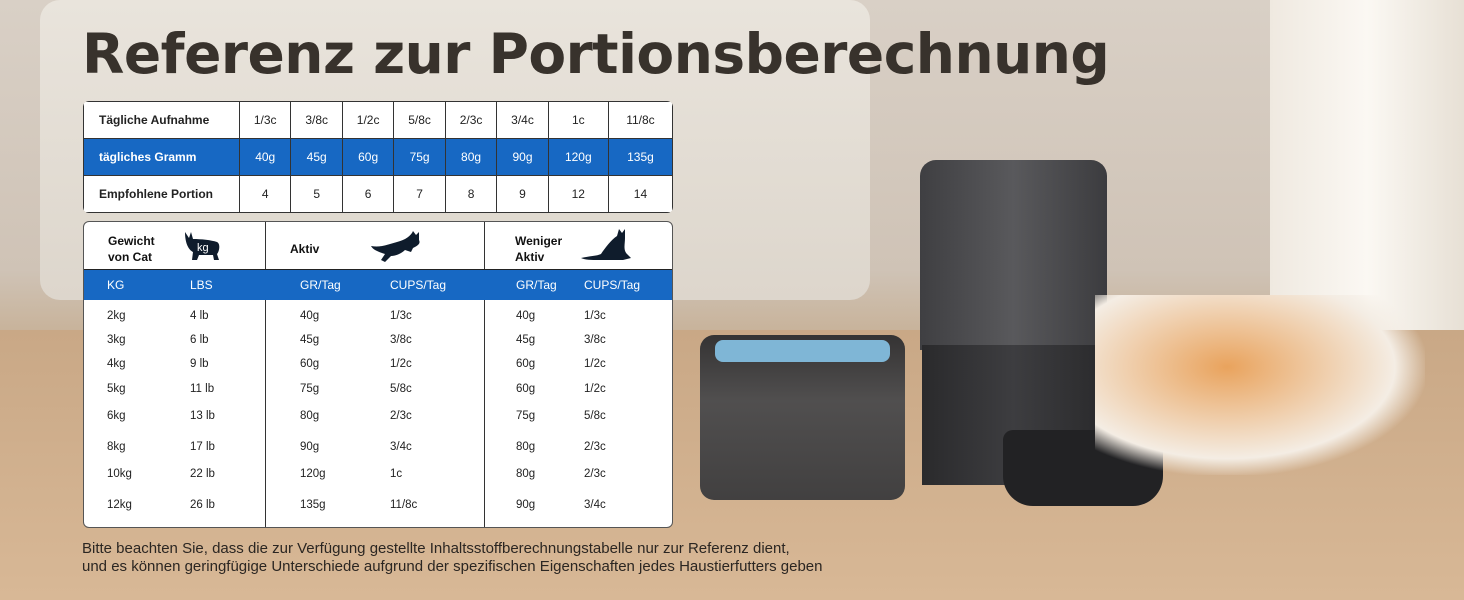  Describe the element at coordinates (116, 285) in the screenshot. I see `subheader-kg: KG` at that location.